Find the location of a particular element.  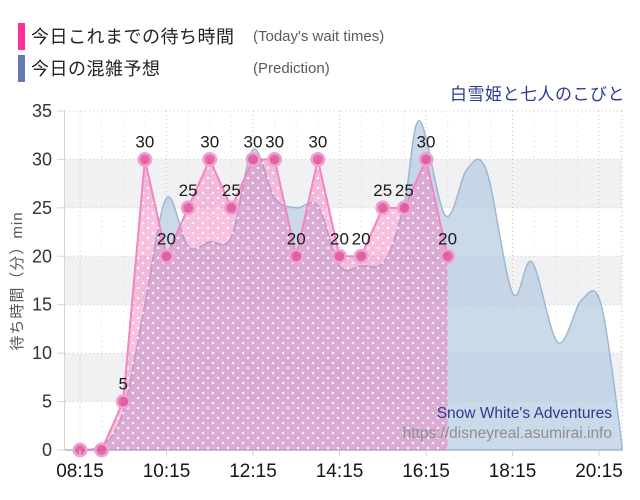

svg-text: 14:15 is located at coordinates (340, 471).